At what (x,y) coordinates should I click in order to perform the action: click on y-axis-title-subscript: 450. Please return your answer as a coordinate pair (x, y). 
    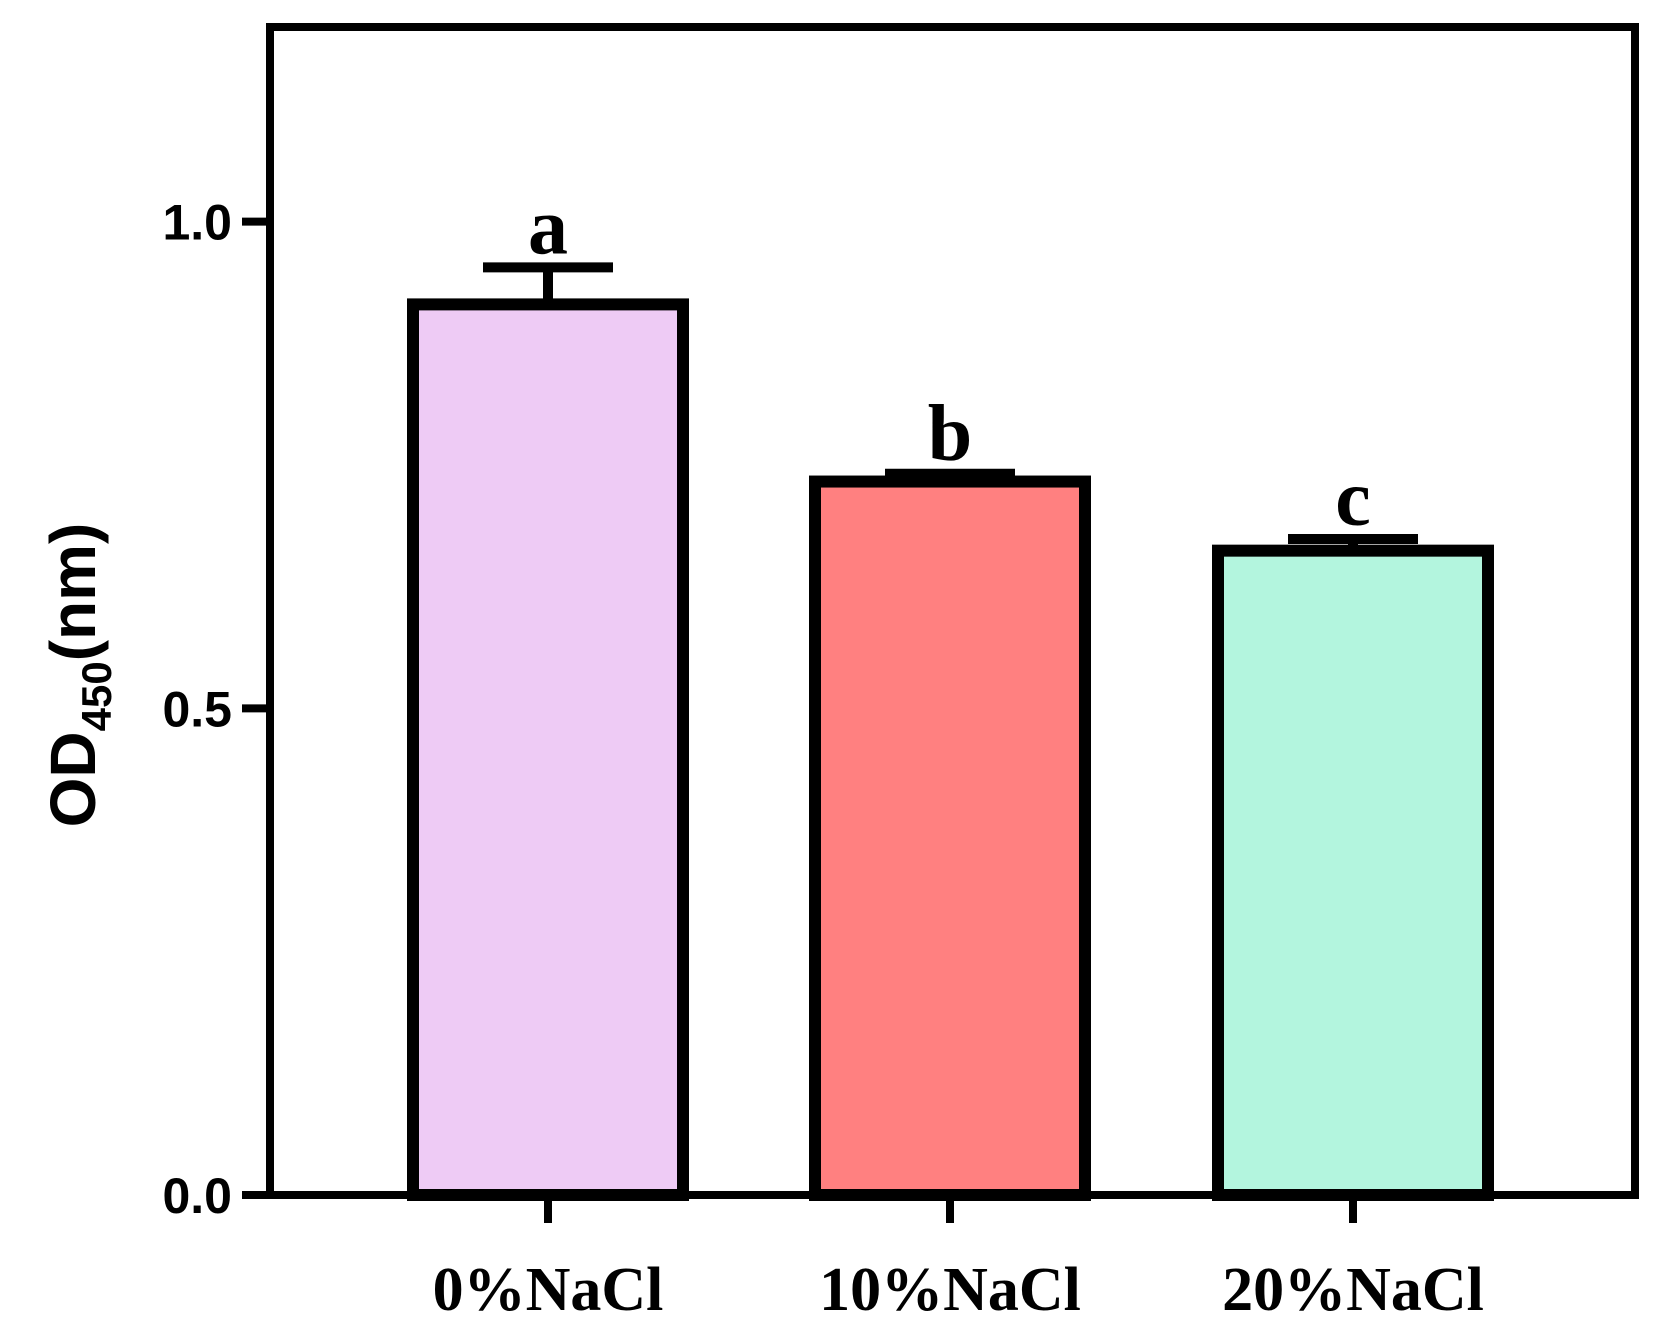
    Looking at the image, I should click on (96, 696).